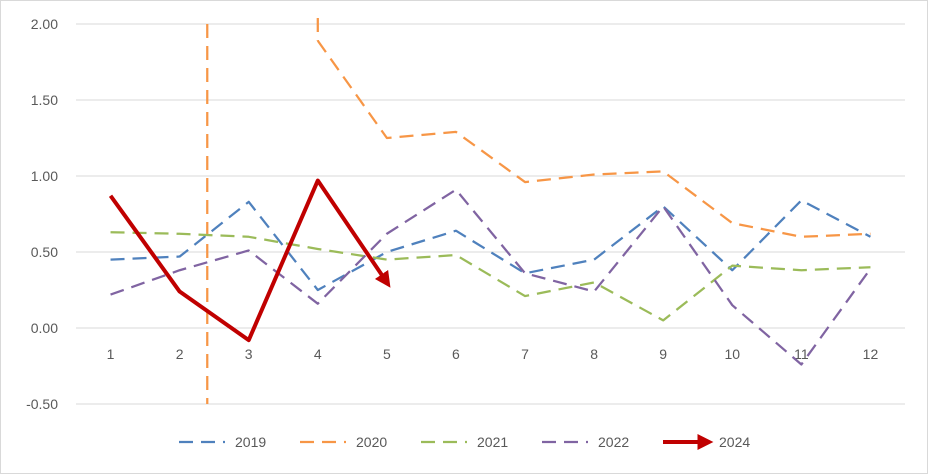 This screenshot has width=928, height=474. I want to click on legend-label: 2021, so click(492, 442).